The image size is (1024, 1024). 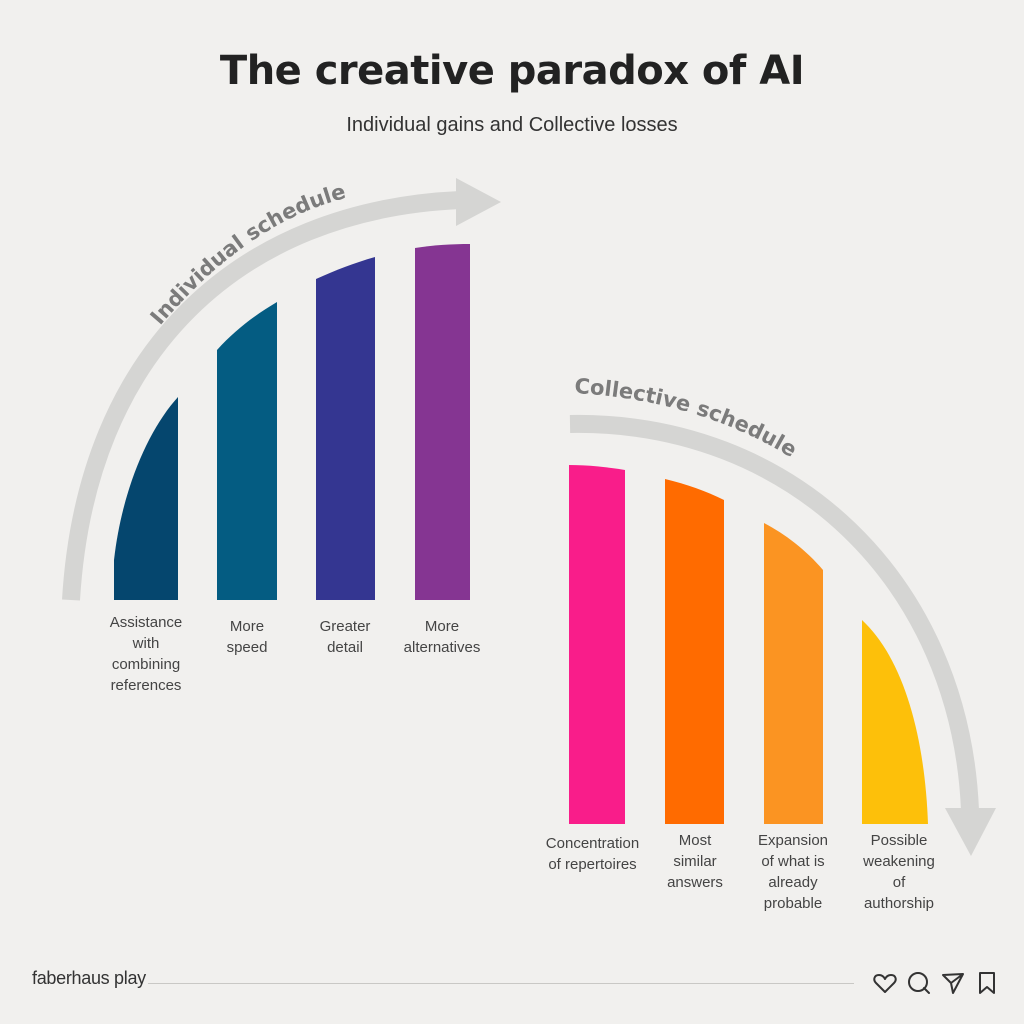 I want to click on collective-bar-label-4: Possible weakening of authorship, so click(x=899, y=872).